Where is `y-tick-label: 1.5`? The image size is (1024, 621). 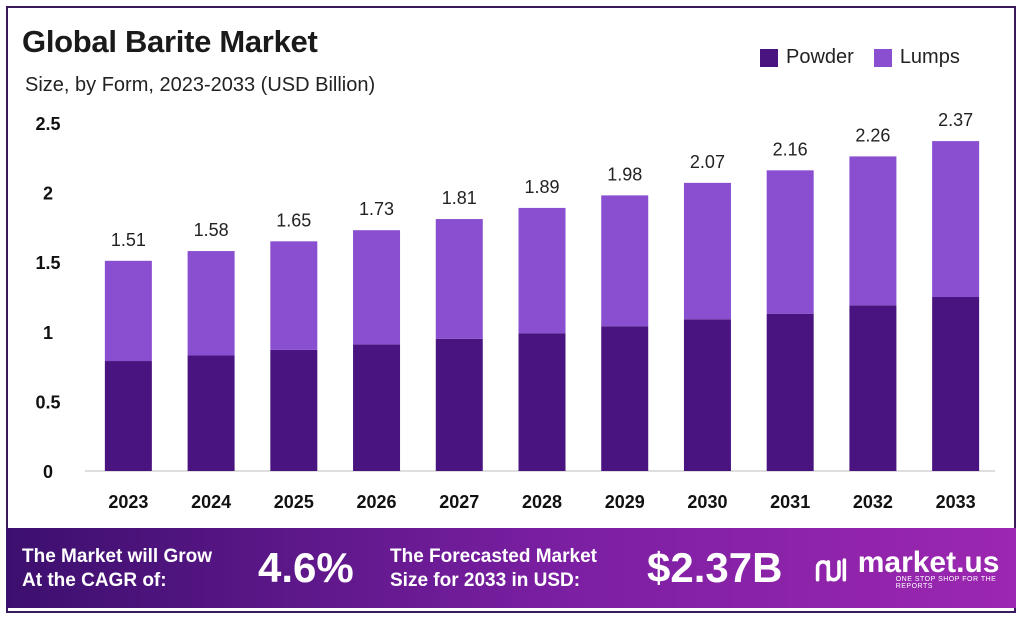 y-tick-label: 1.5 is located at coordinates (47, 263).